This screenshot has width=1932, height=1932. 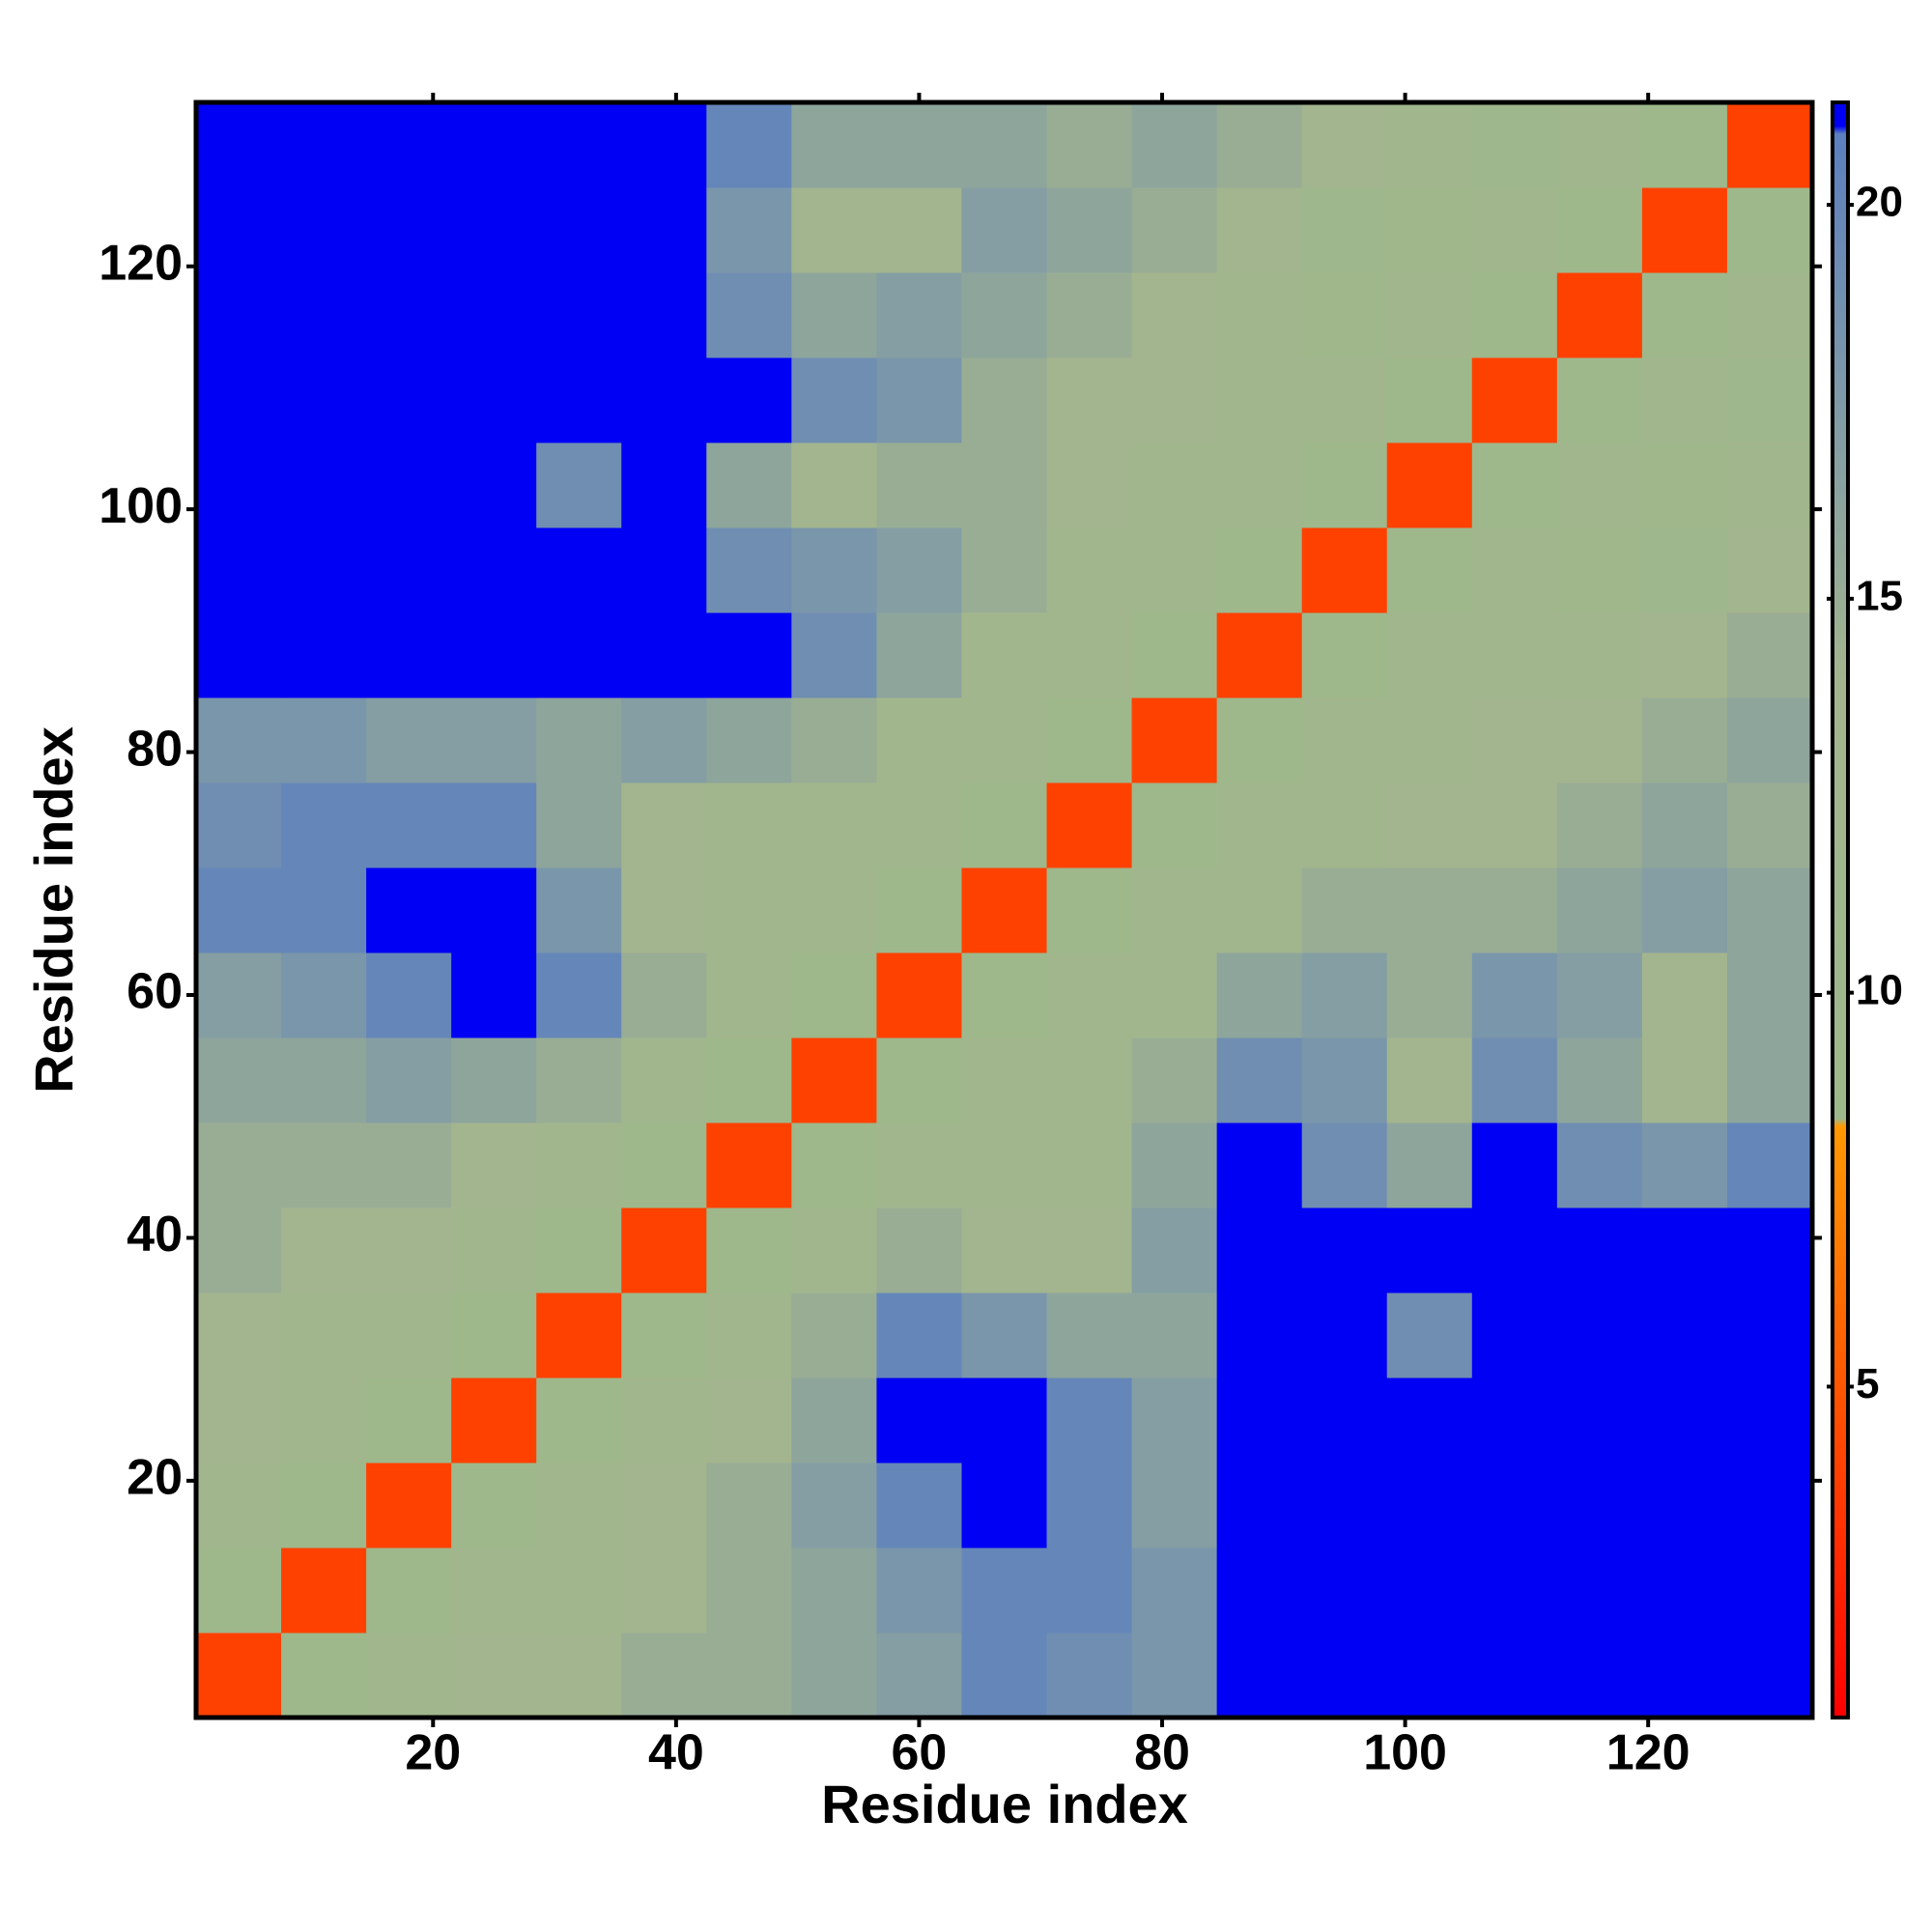 What do you see at coordinates (1405, 1753) in the screenshot?
I see `x-tick-label: 100` at bounding box center [1405, 1753].